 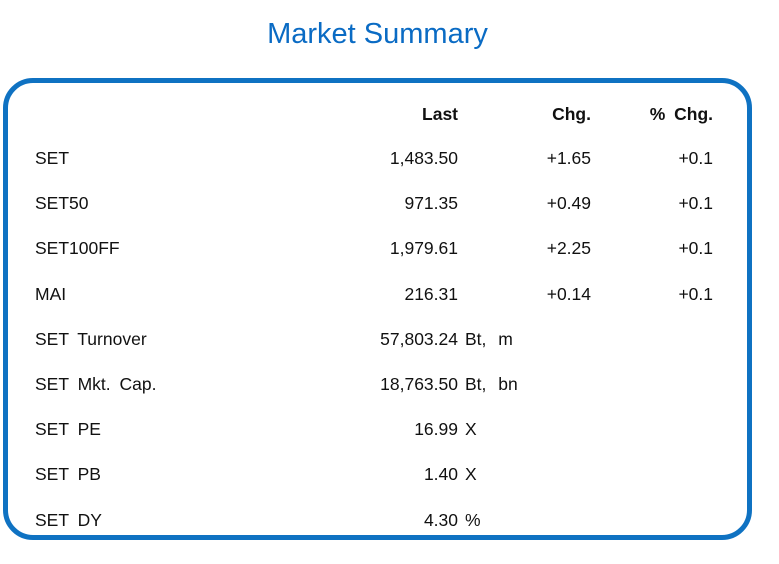 I want to click on row-last-value: 57,803.24, so click(x=419, y=338).